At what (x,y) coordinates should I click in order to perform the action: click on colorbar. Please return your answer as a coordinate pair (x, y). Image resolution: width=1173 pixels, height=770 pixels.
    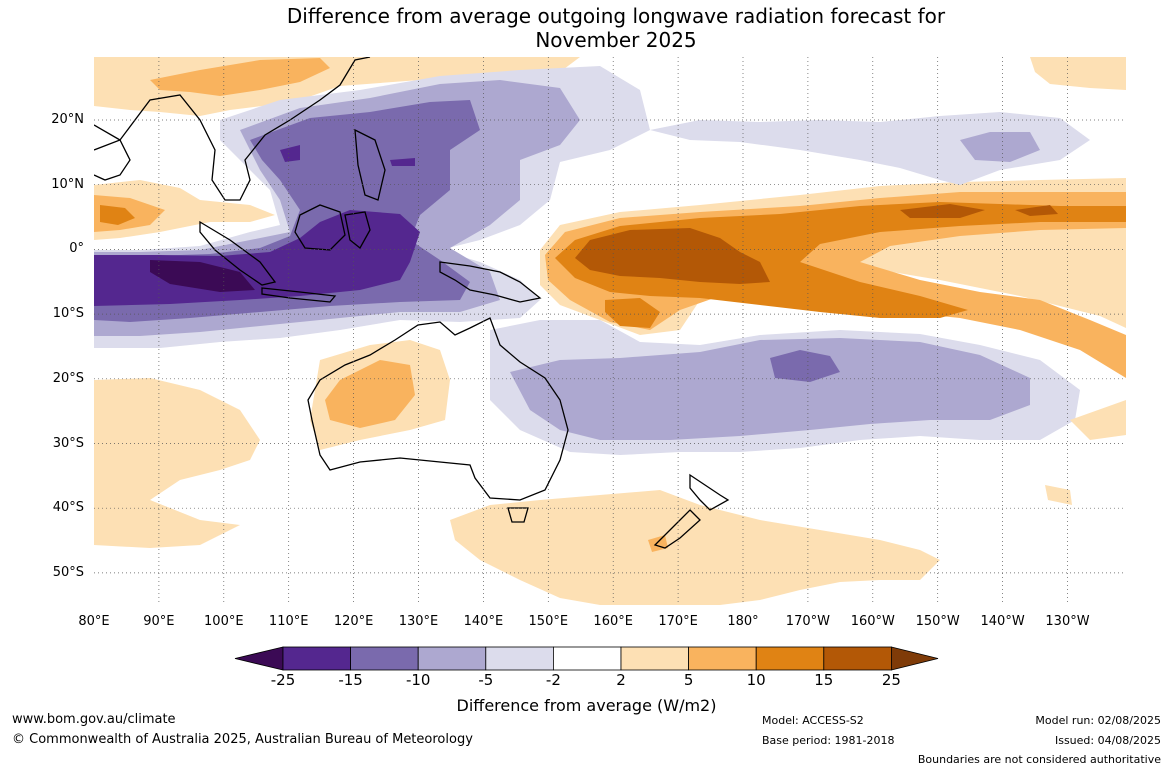
    Looking at the image, I should click on (586, 658).